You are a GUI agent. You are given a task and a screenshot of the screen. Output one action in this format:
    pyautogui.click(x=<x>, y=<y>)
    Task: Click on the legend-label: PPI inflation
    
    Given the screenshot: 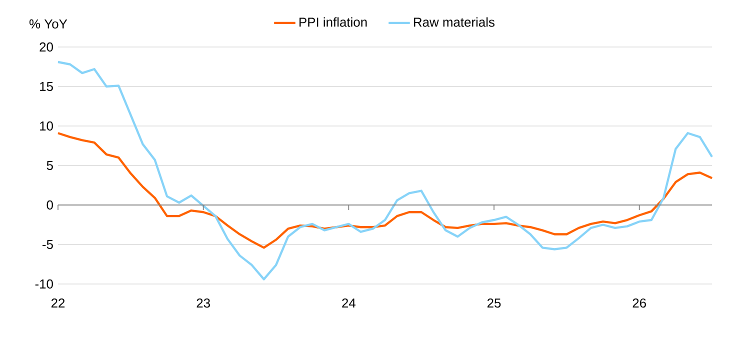 What is the action you would take?
    pyautogui.click(x=333, y=22)
    